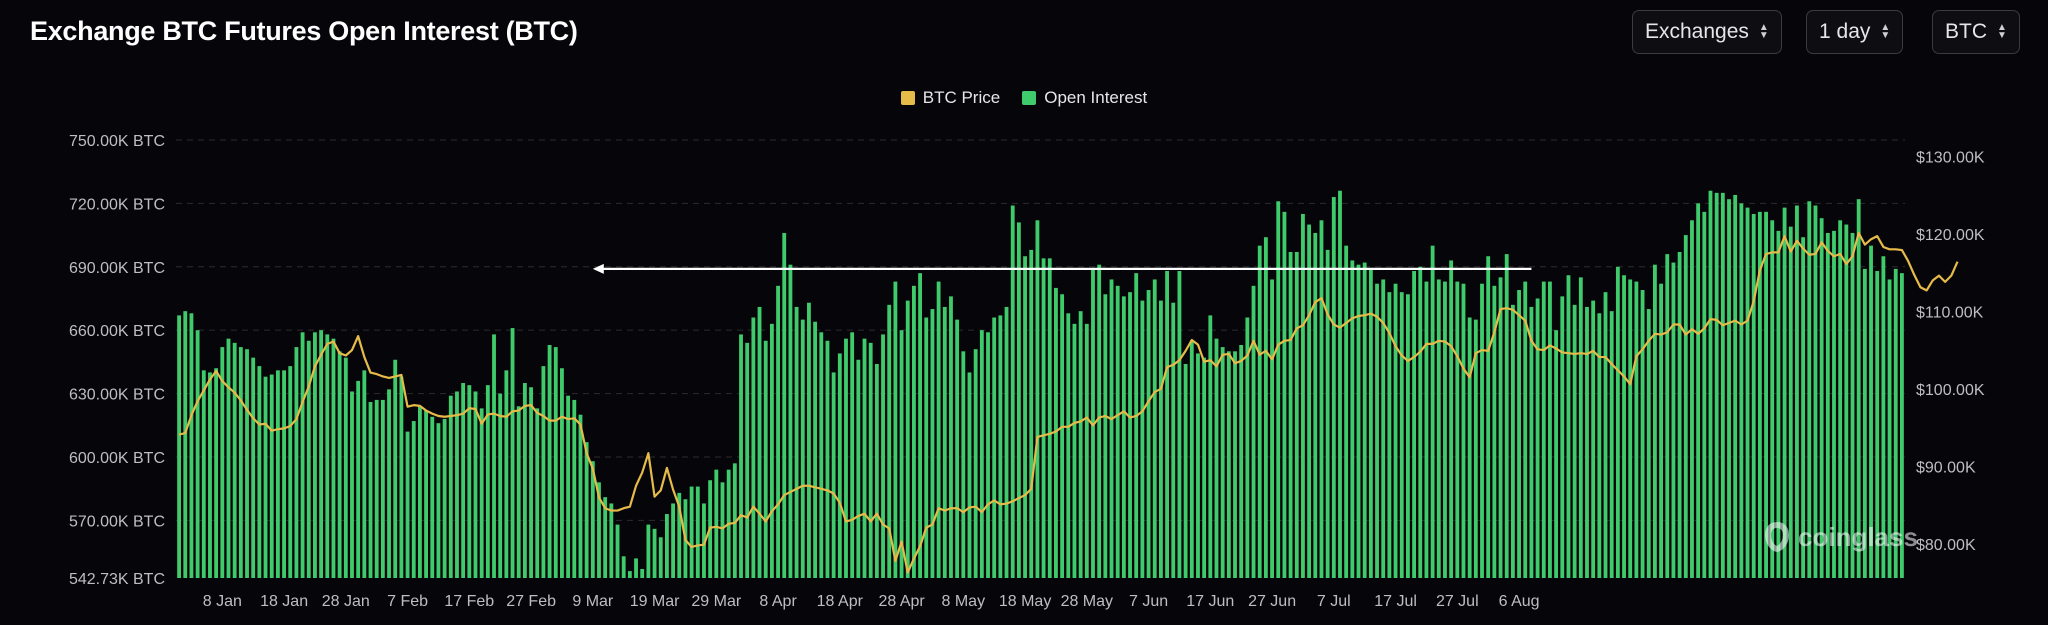 The height and width of the screenshot is (625, 2048). I want to click on right-axis-tick-label: $110.00K, so click(1950, 312).